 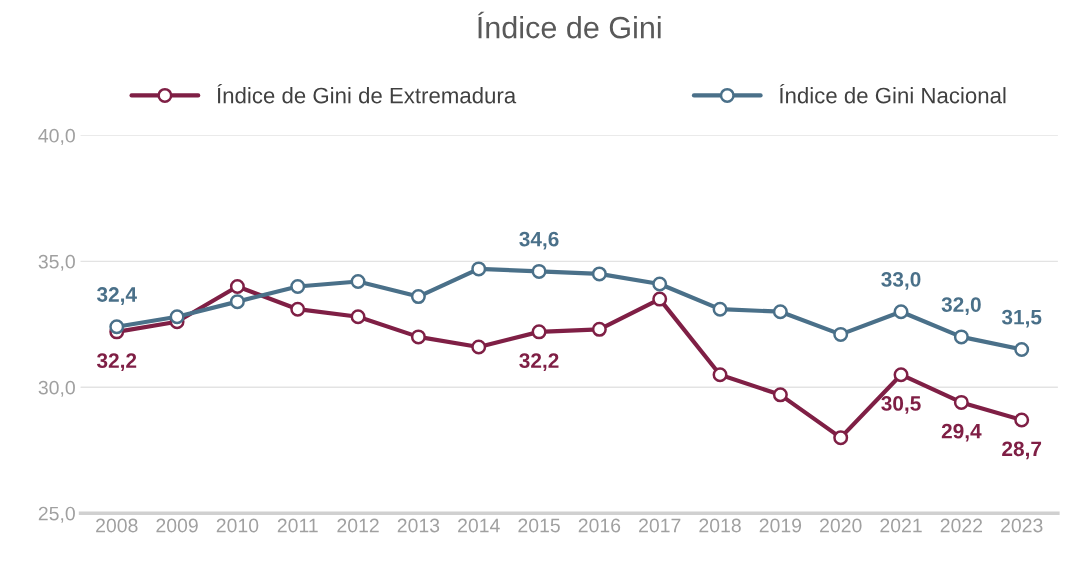 I want to click on data-label: 31,5, so click(x=1021, y=318).